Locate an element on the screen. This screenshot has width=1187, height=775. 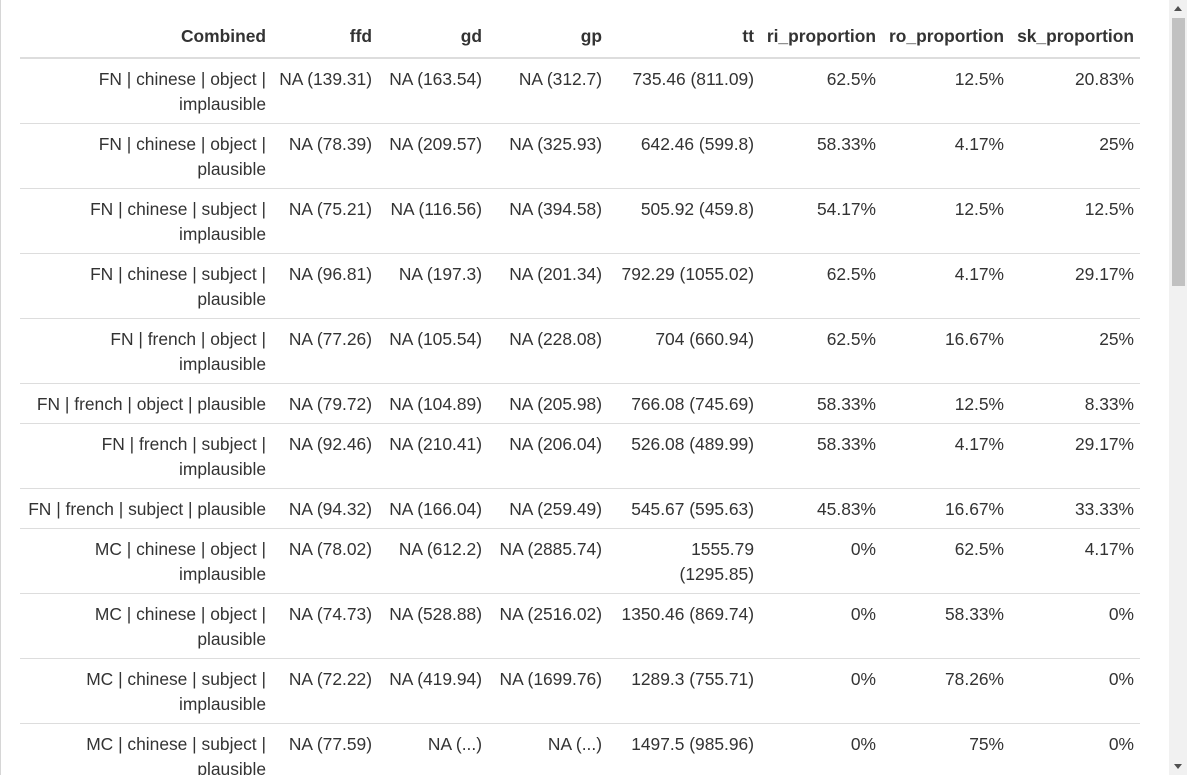
cell-sk-proportion: 8.33% is located at coordinates (1075, 403).